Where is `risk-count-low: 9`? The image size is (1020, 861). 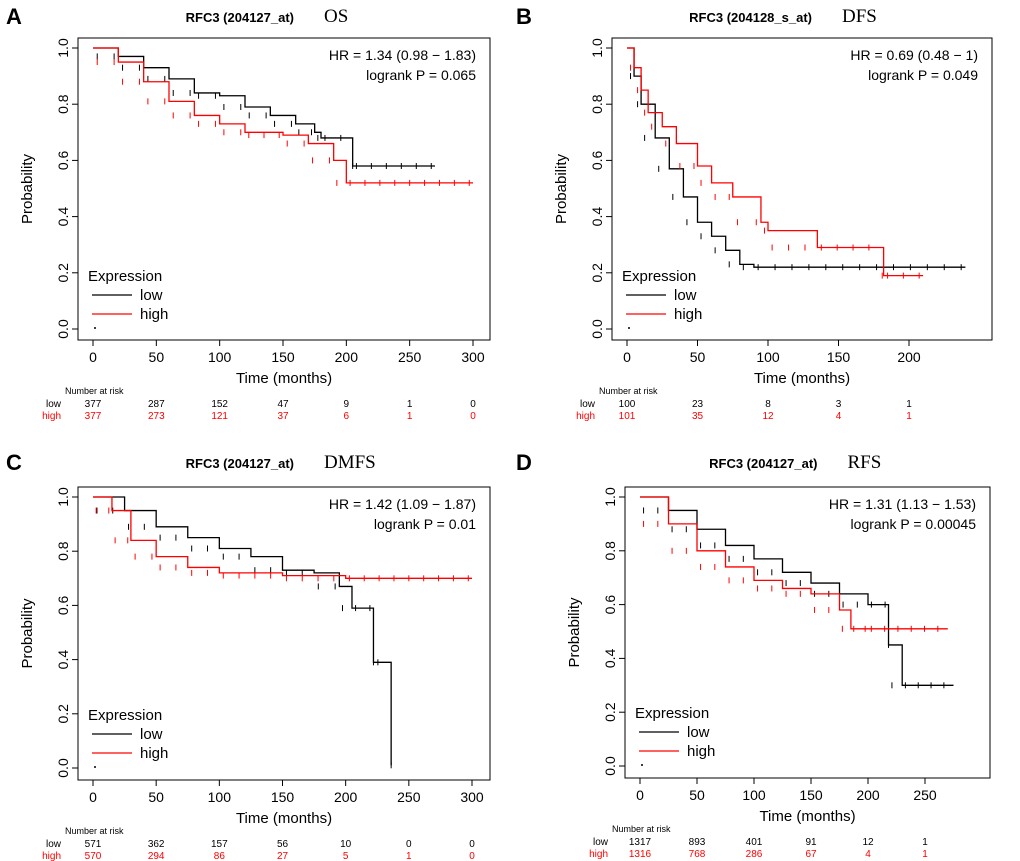 risk-count-low: 9 is located at coordinates (347, 404).